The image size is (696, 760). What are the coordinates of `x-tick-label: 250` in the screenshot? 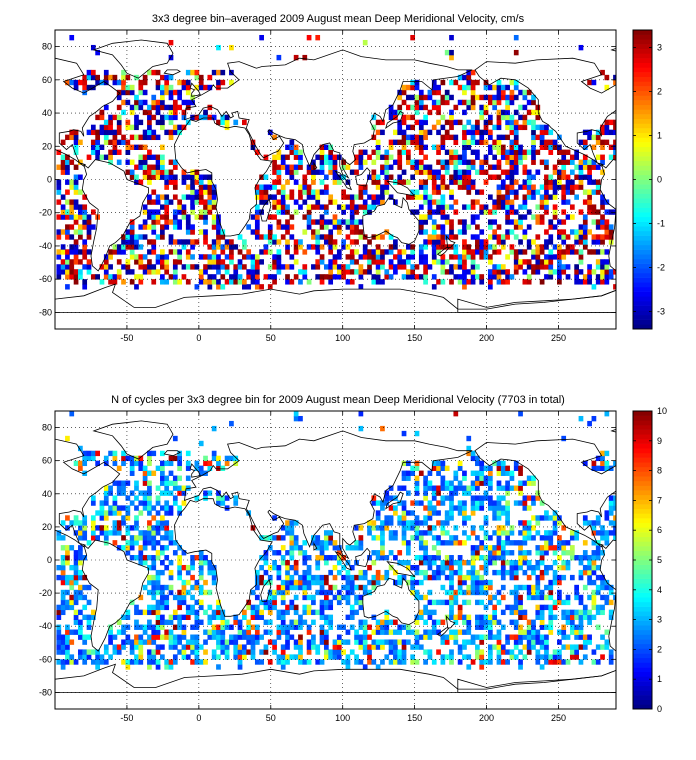 It's located at (558, 718).